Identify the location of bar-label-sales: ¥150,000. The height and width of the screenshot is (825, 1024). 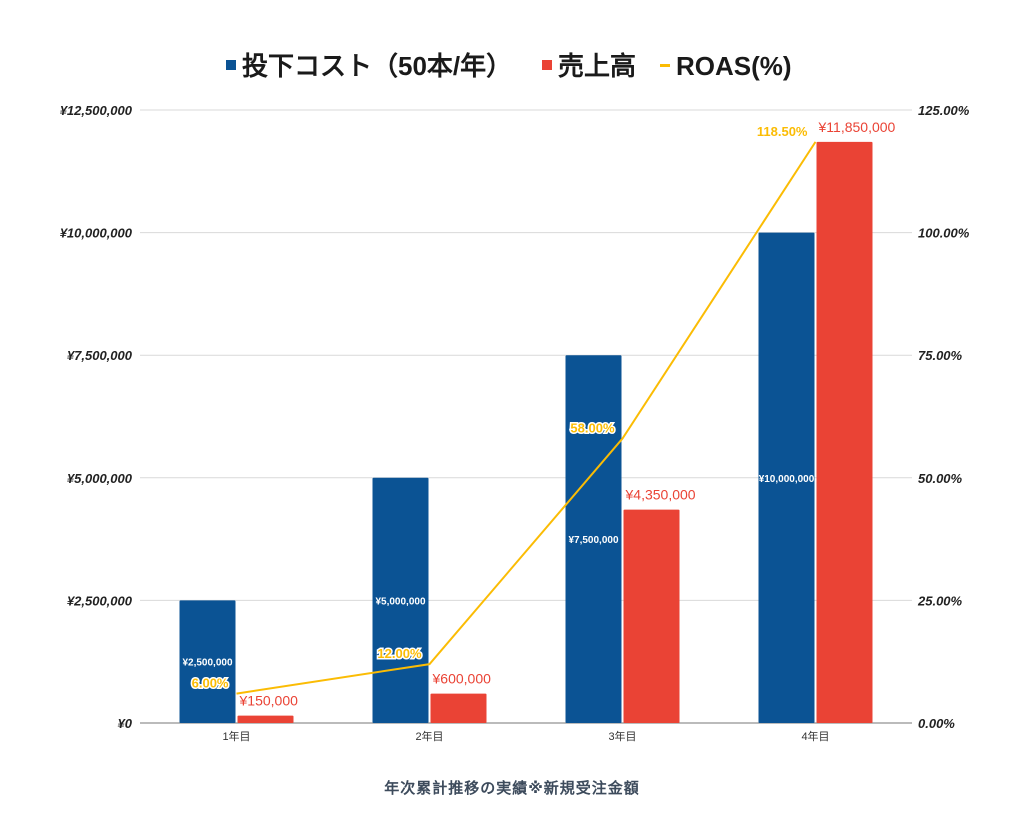
(269, 701).